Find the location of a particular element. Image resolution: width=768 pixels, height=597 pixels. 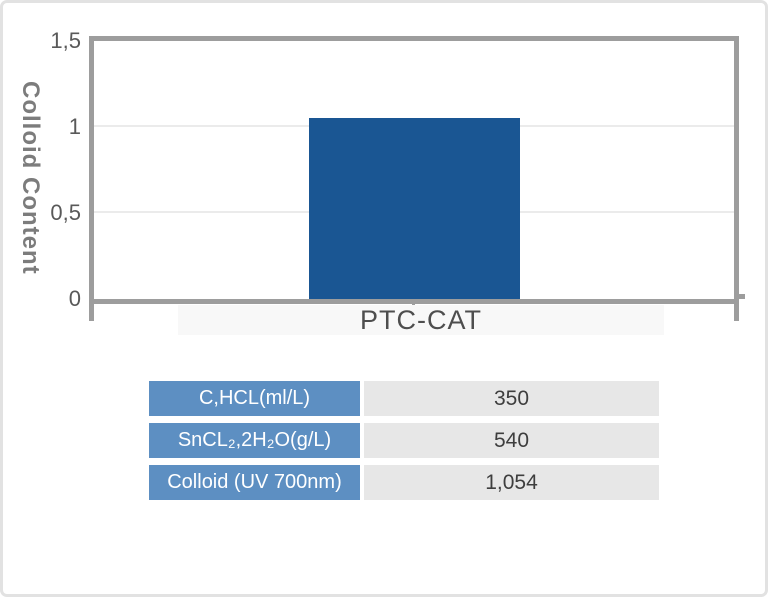

x-axis-category-band: PTC-CAT is located at coordinates (421, 320).